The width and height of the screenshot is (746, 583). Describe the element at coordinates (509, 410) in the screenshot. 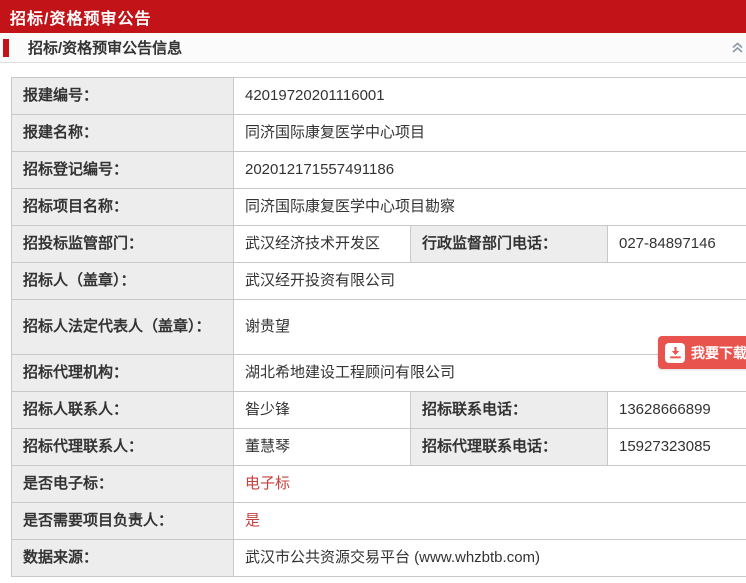

I see `row-label-secondary: 招标联系电话：` at that location.